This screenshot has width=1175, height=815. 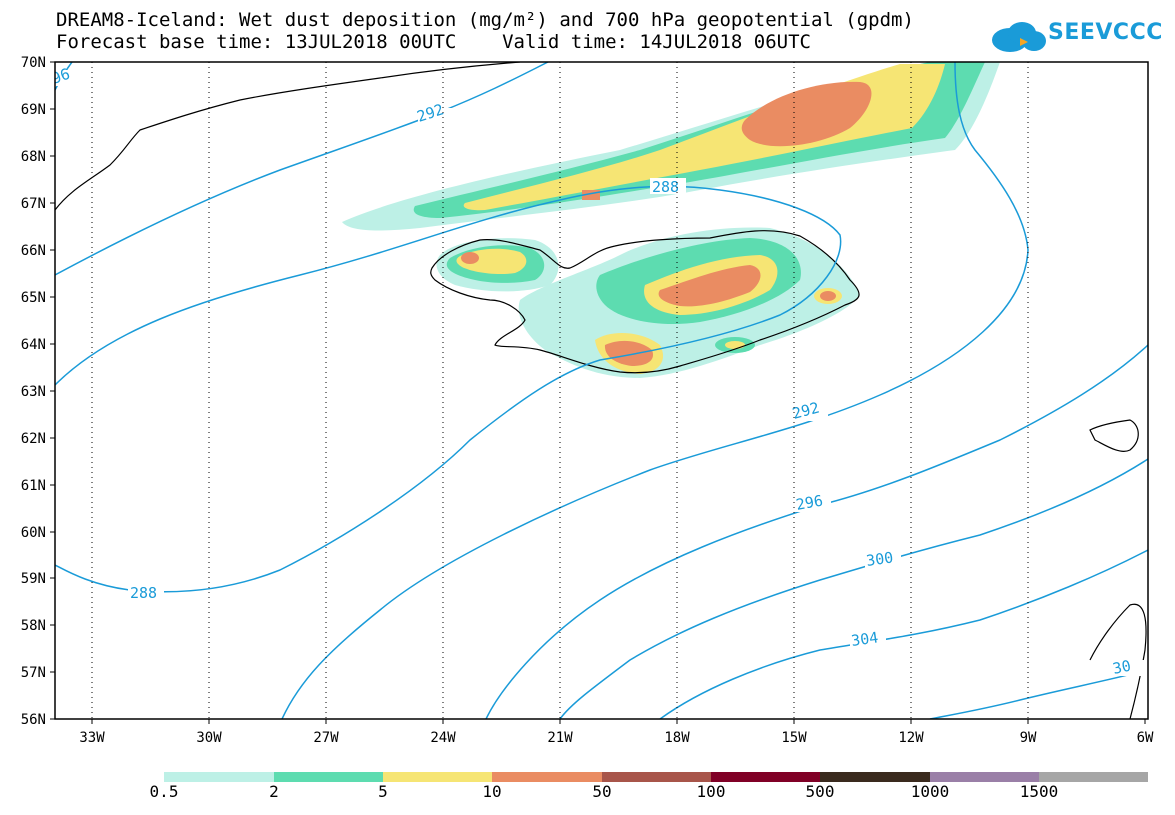 I want to click on contour-label-308-edge: 30, so click(x=1121, y=667).